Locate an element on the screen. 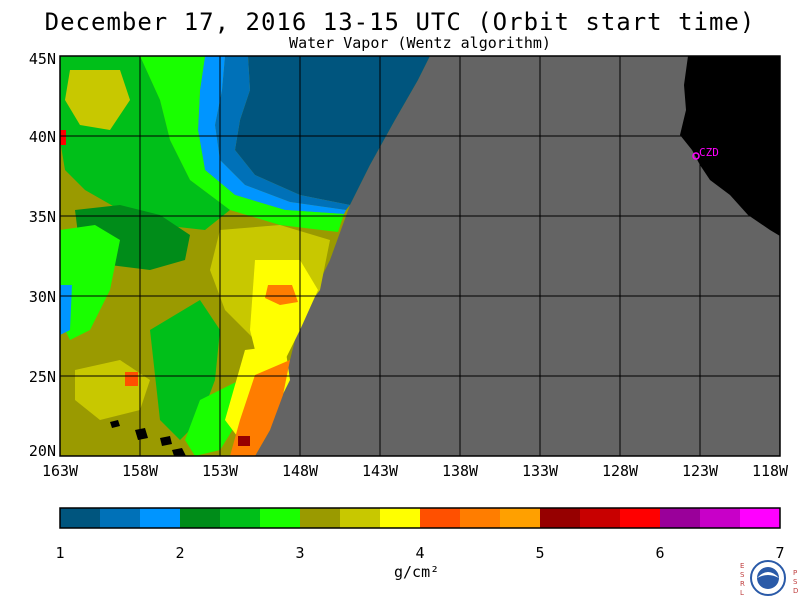 Image resolution: width=800 pixels, height=600 pixels. esrl-label: E is located at coordinates (742, 566).